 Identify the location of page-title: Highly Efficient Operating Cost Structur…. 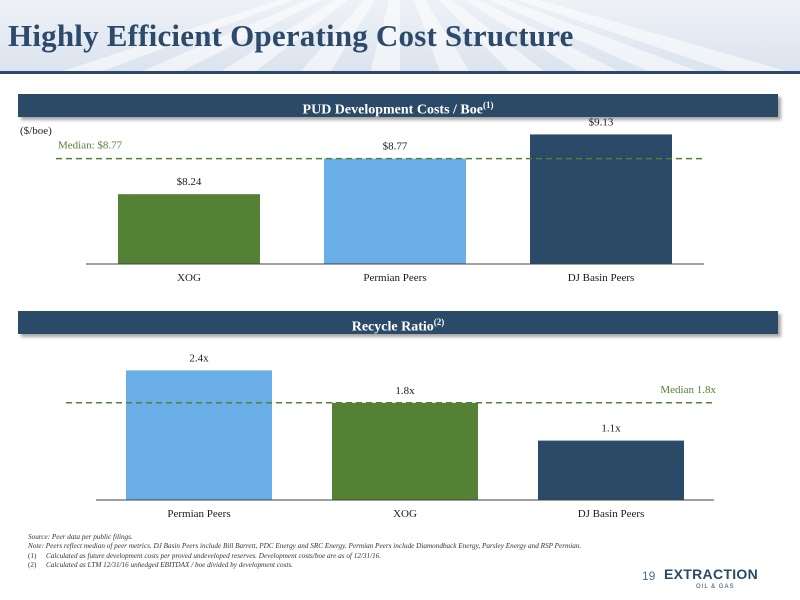
(291, 35).